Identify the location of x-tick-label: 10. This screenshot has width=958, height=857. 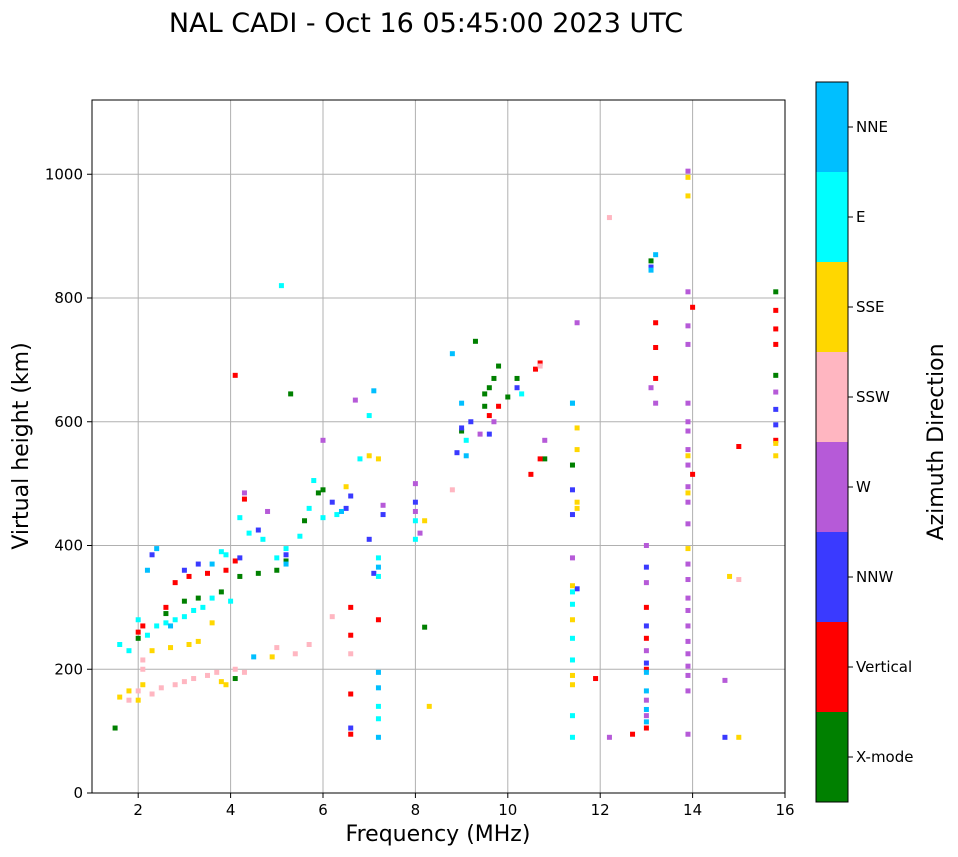
(507, 810).